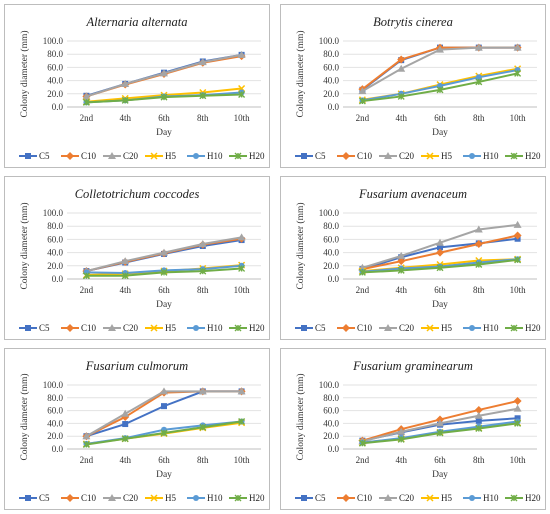 Image resolution: width=550 pixels, height=514 pixels. What do you see at coordinates (533, 328) in the screenshot?
I see `legend-label: H20` at bounding box center [533, 328].